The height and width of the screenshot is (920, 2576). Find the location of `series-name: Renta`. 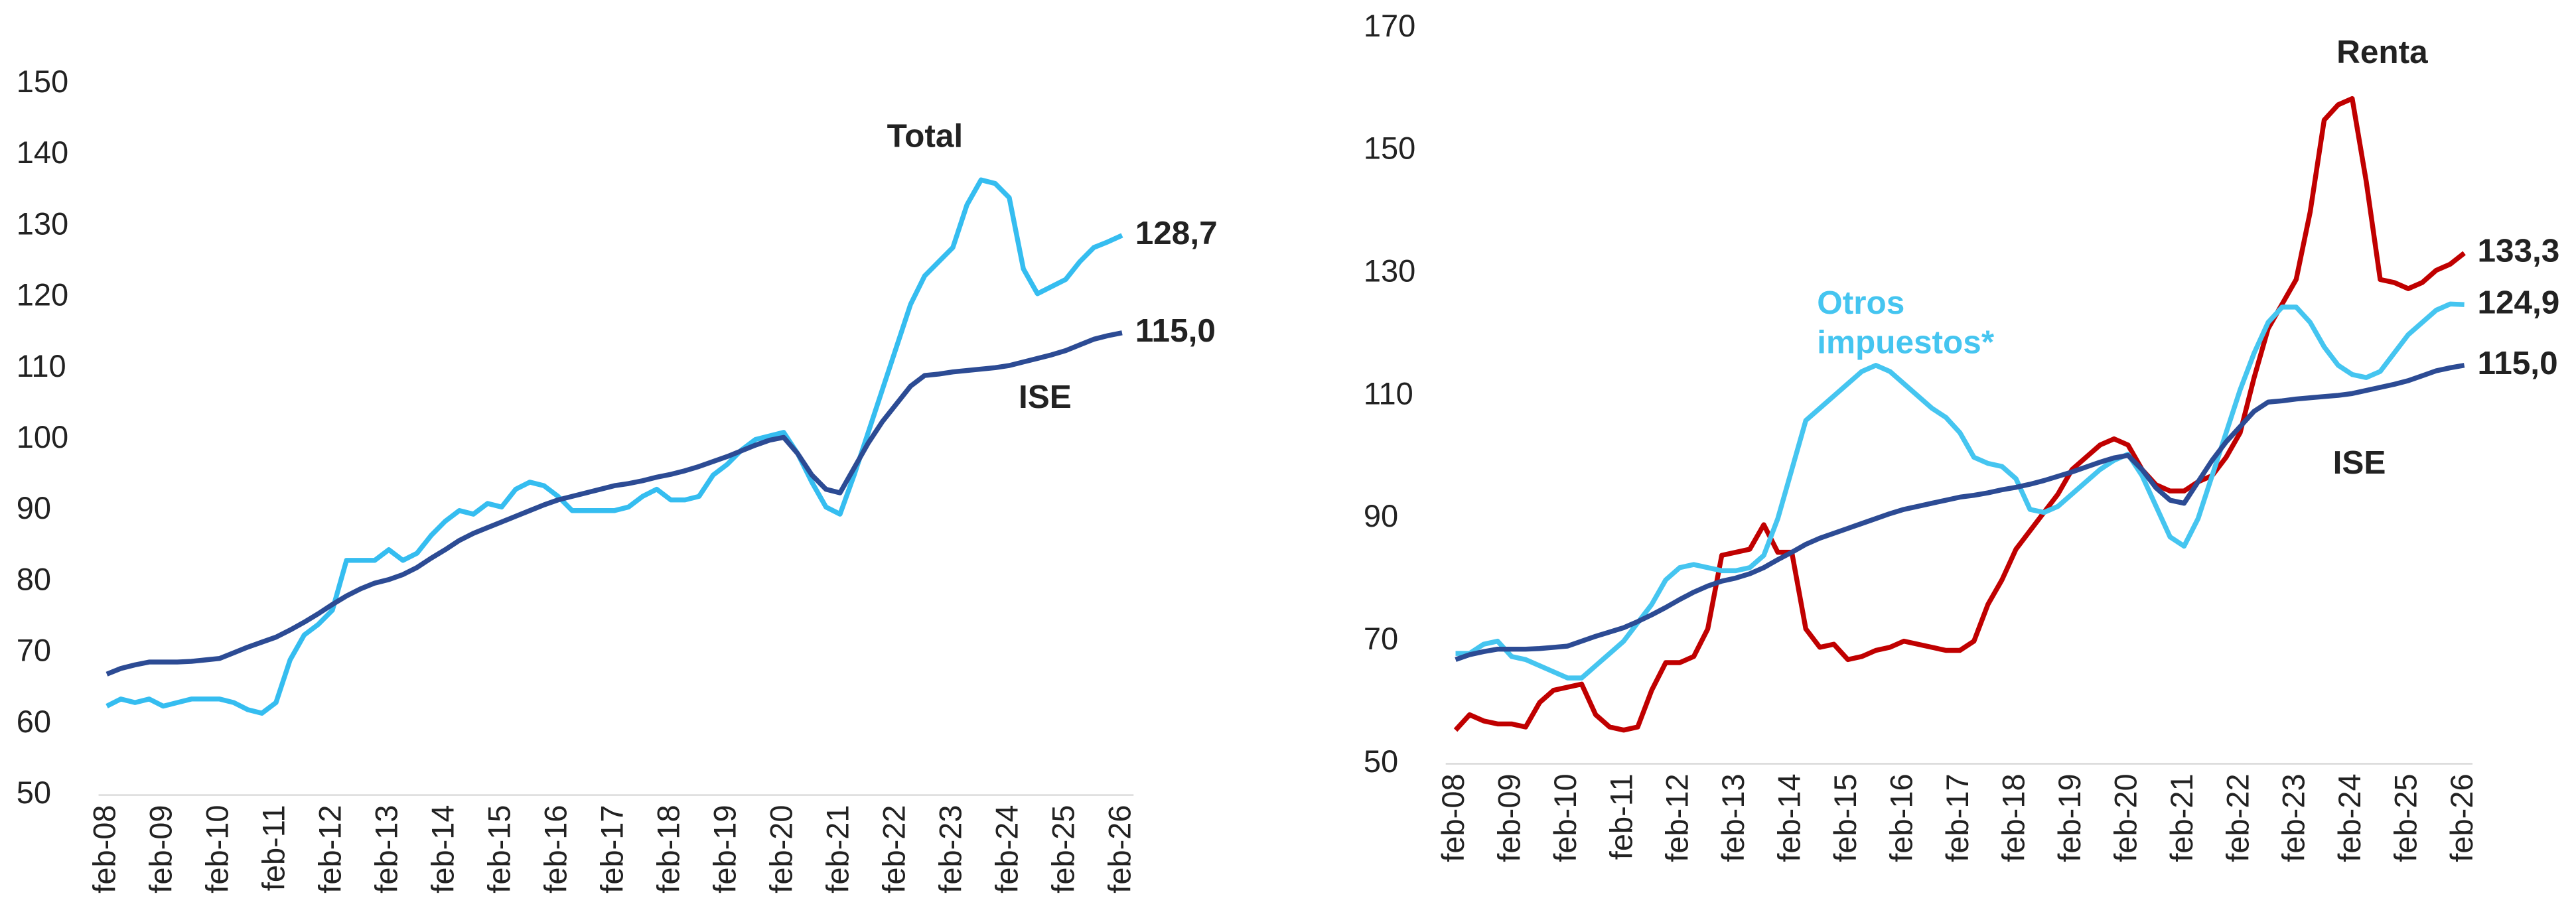

series-name: Renta is located at coordinates (2382, 52).